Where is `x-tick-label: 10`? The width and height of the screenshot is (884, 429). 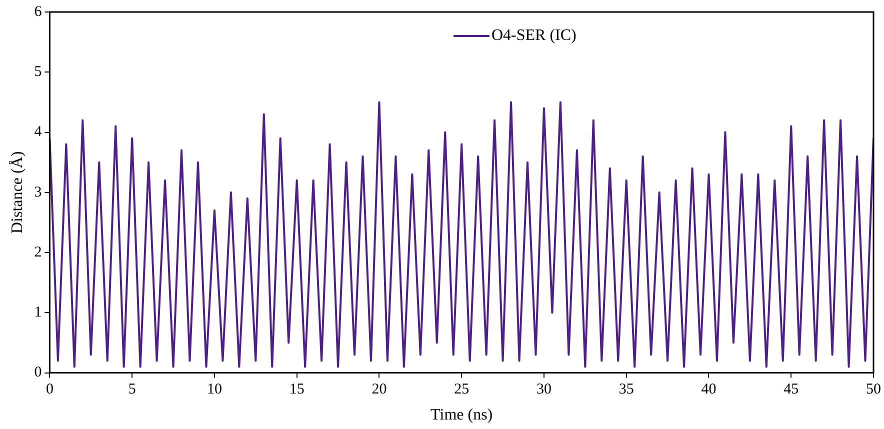
x-tick-label: 10 is located at coordinates (214, 390).